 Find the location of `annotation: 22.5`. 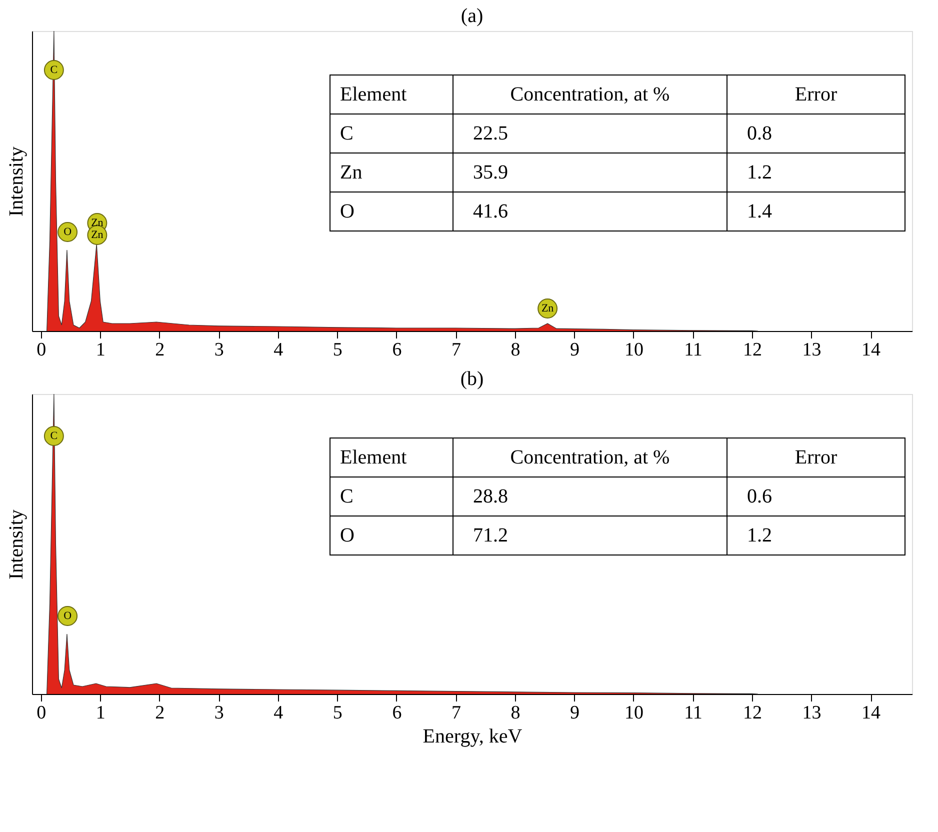

annotation: 22.5 is located at coordinates (490, 133).